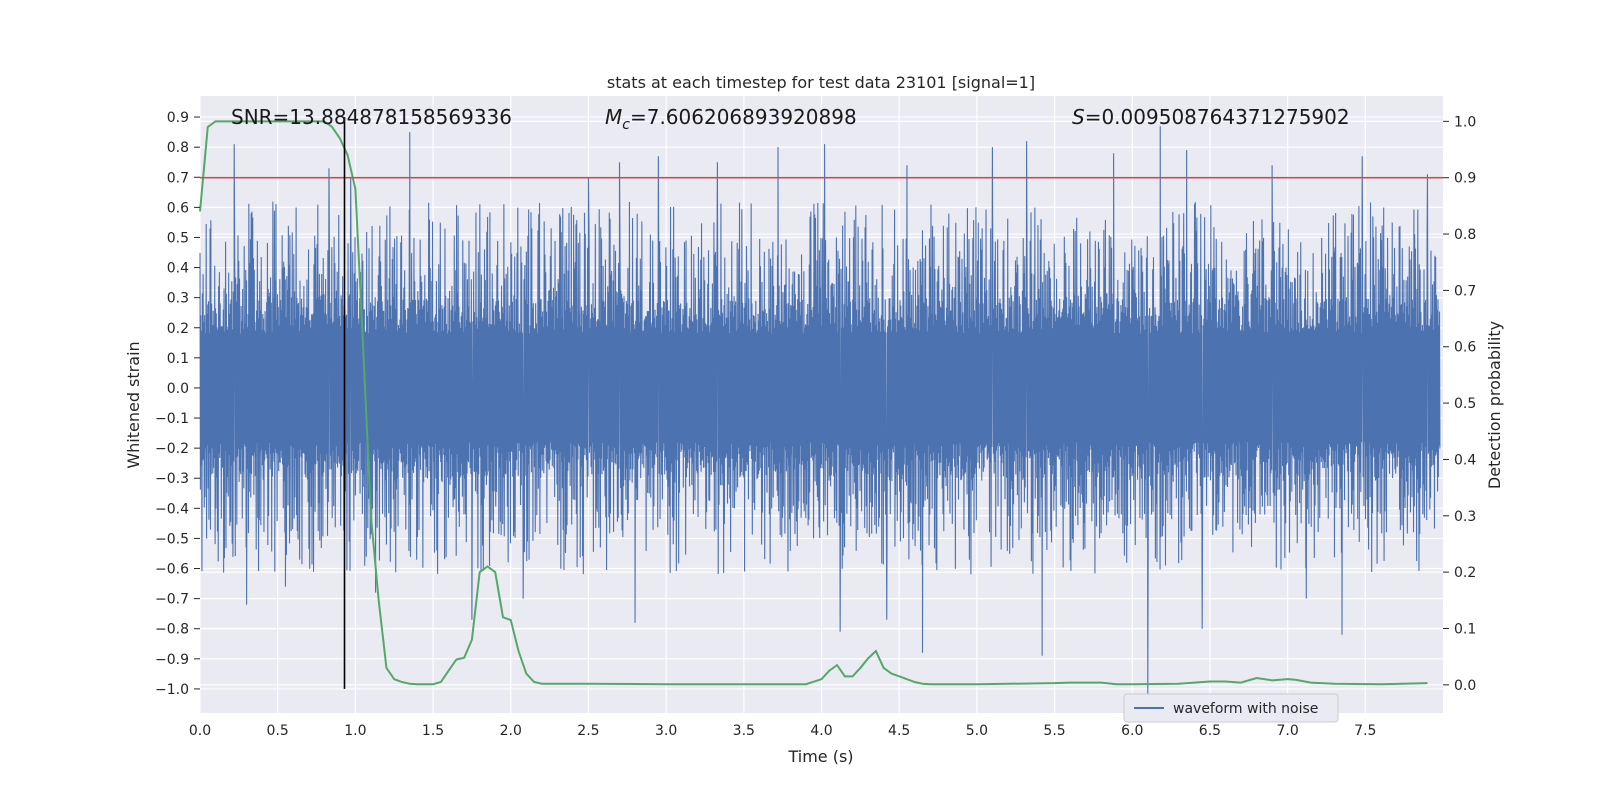 The image size is (1600, 800). What do you see at coordinates (178, 238) in the screenshot?
I see `y-left-tick-label: 0.5` at bounding box center [178, 238].